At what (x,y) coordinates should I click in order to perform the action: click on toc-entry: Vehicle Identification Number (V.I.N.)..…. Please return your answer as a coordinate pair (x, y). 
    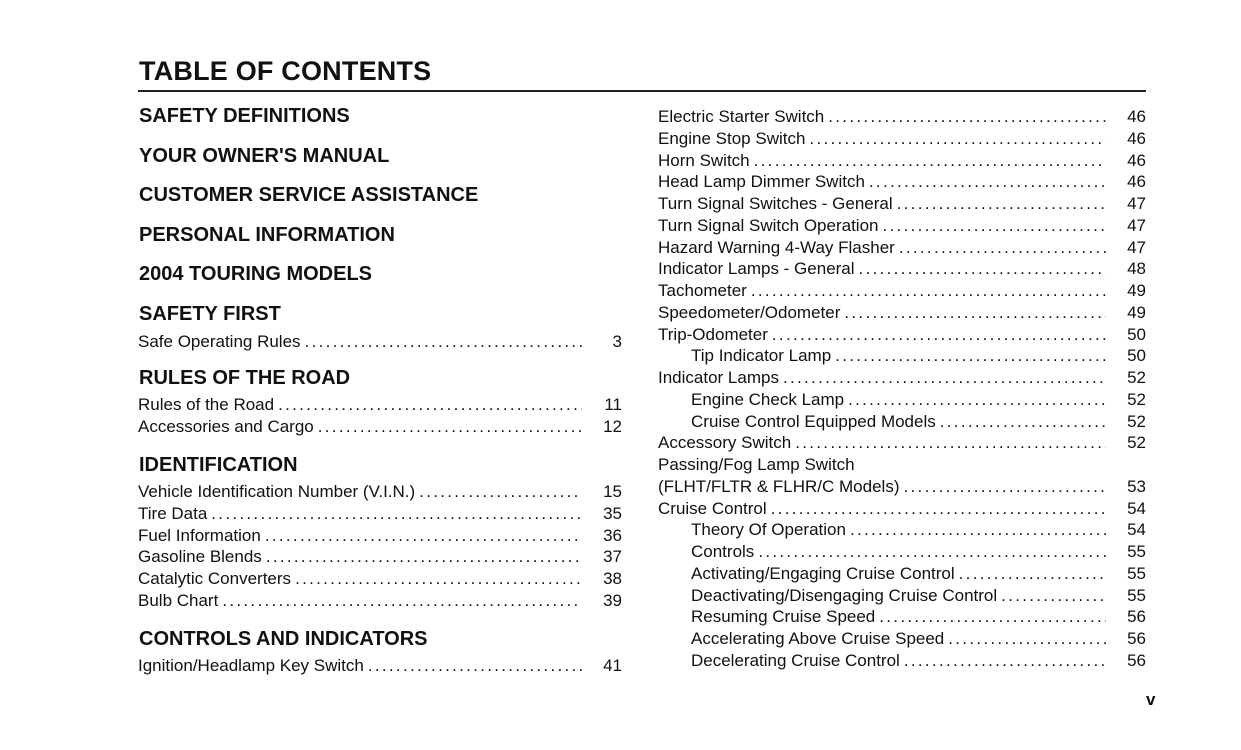
    Looking at the image, I should click on (380, 492).